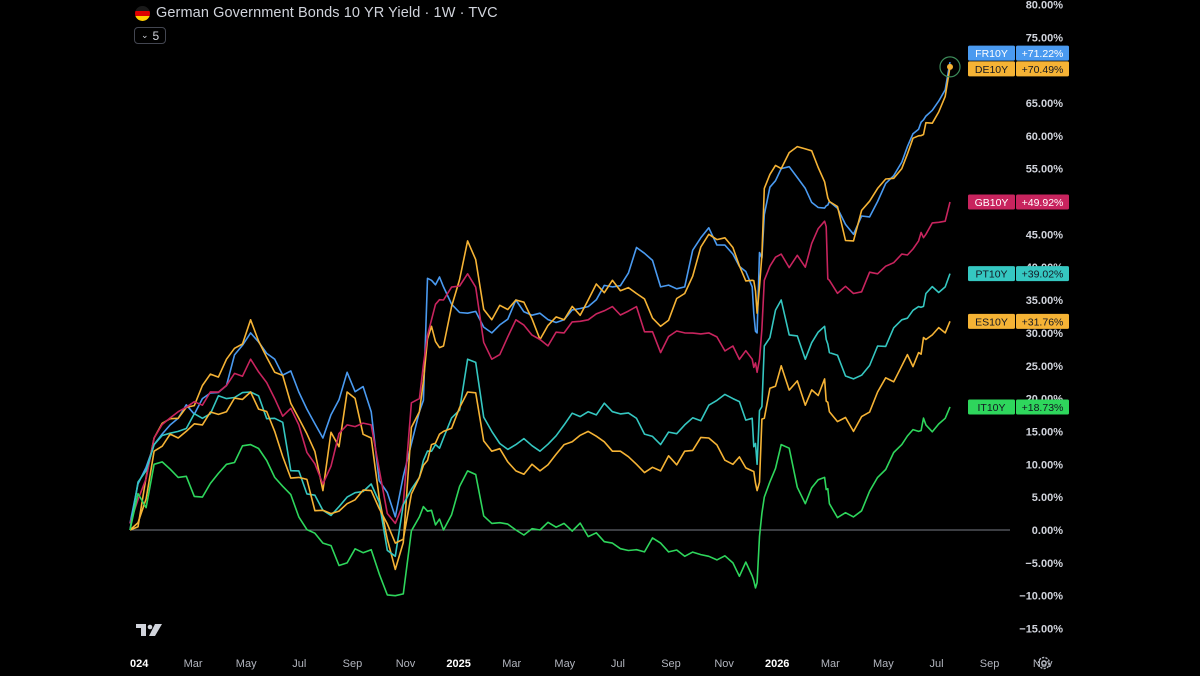 Image resolution: width=1200 pixels, height=676 pixels. What do you see at coordinates (1041, 597) in the screenshot?
I see `y-tick-label: −10.00%` at bounding box center [1041, 597].